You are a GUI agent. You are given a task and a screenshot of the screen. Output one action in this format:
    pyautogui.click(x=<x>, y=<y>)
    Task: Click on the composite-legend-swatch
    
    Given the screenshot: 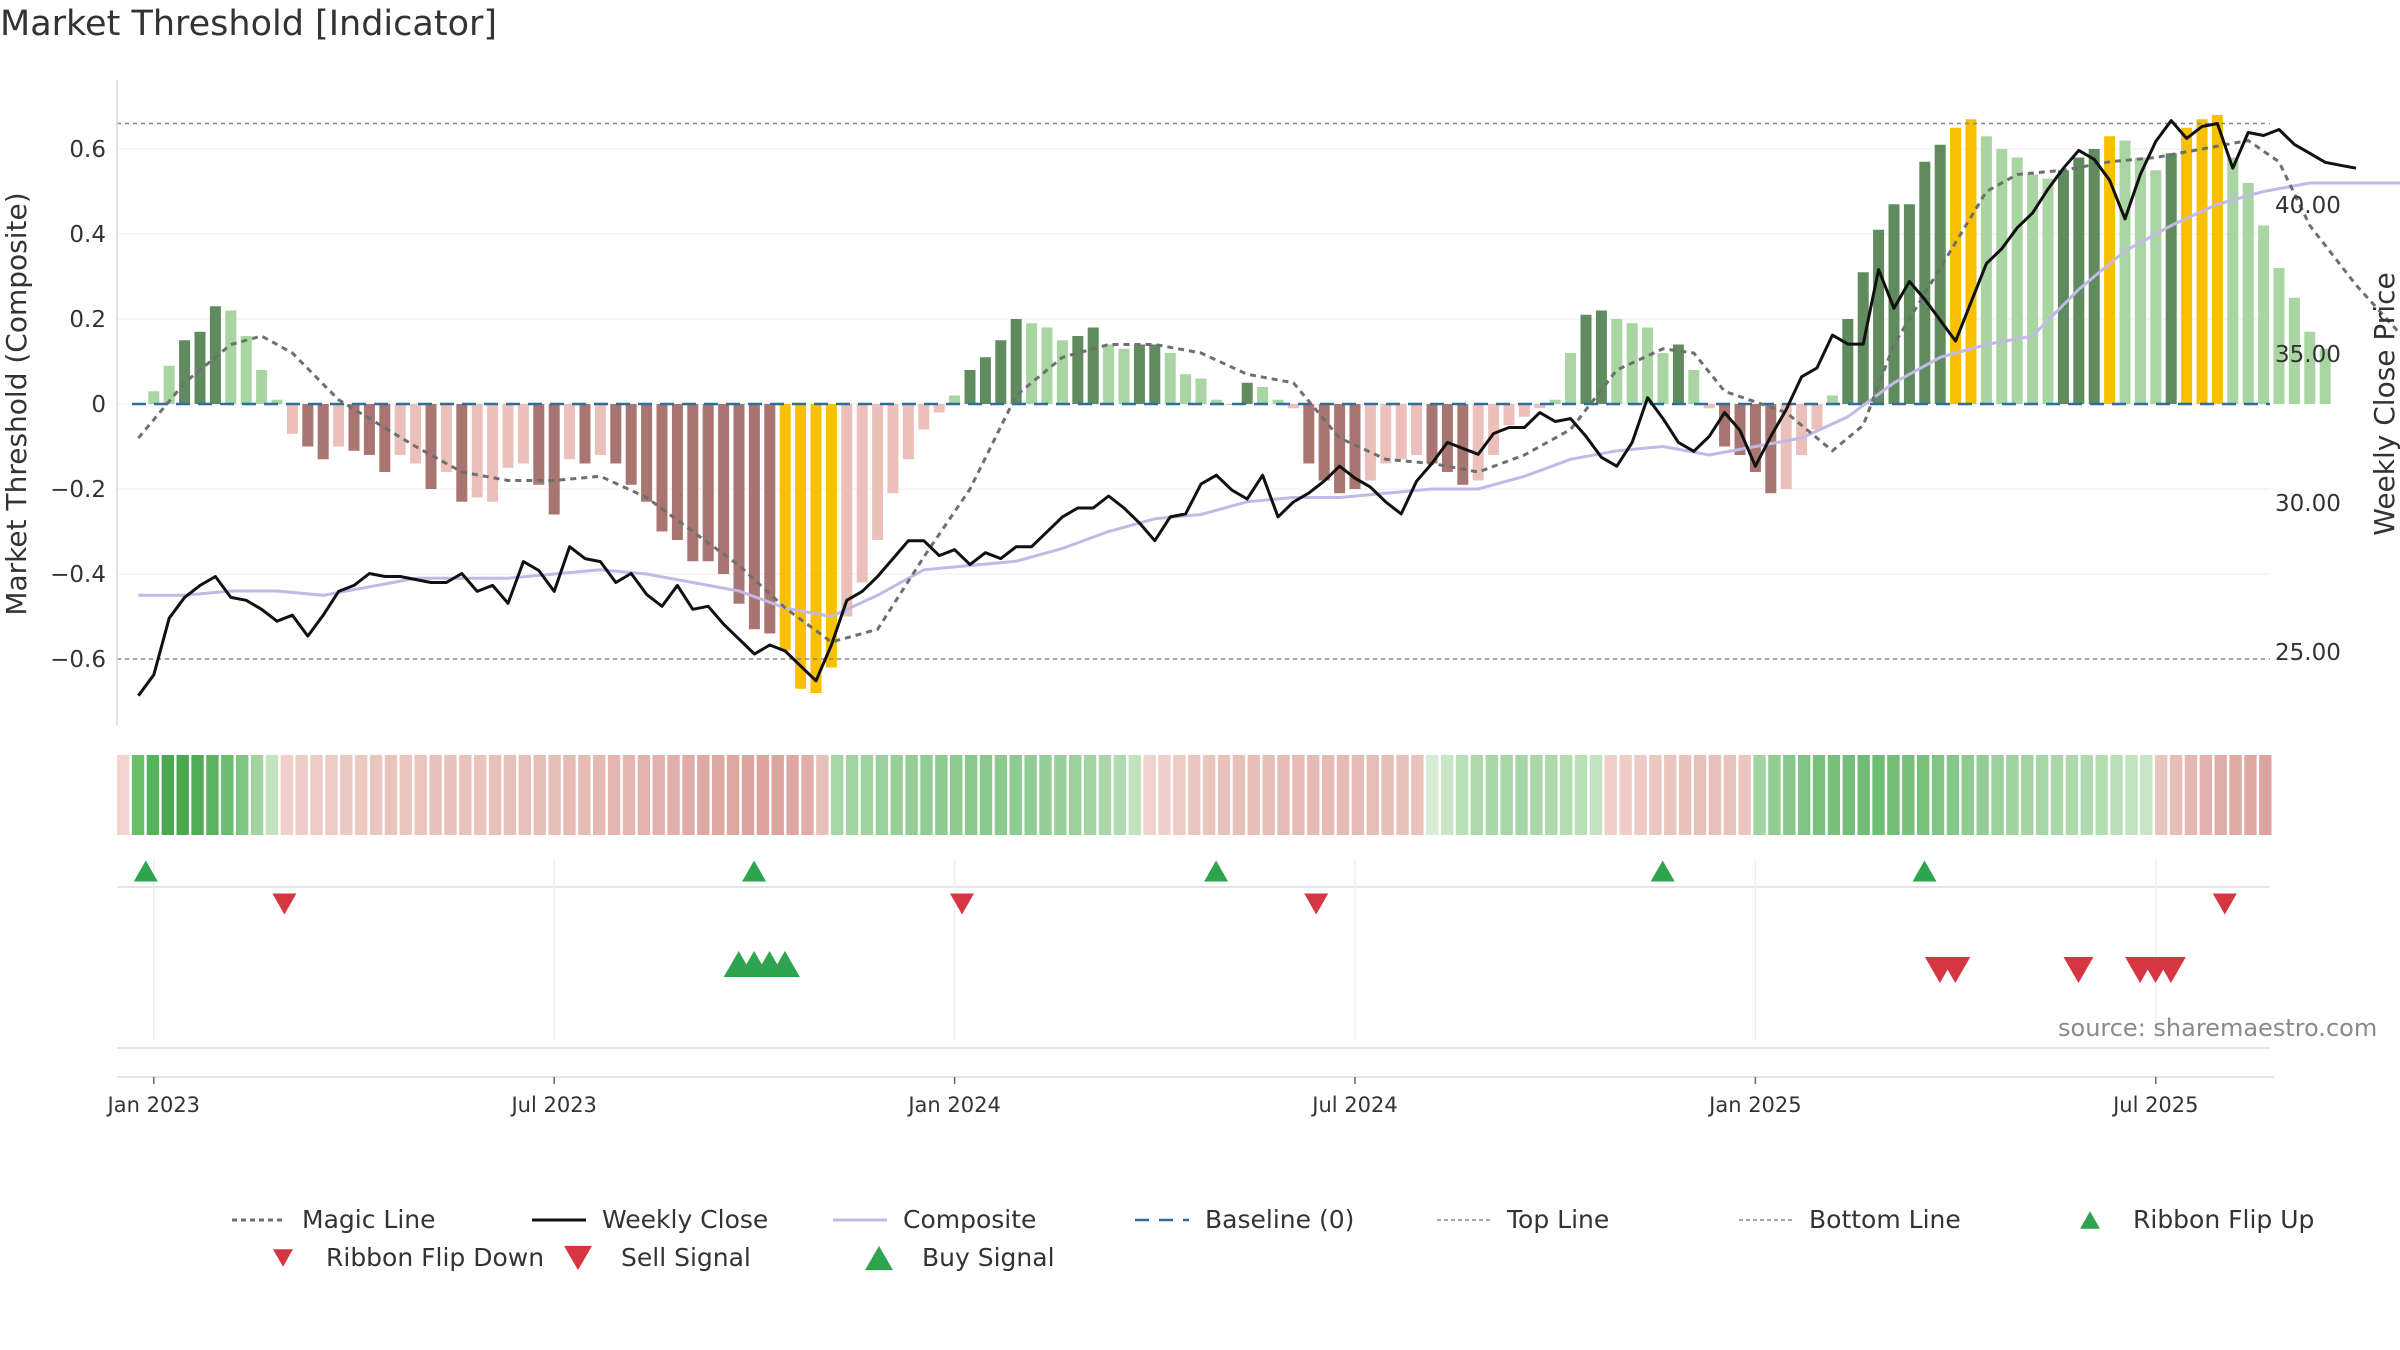 What is the action you would take?
    pyautogui.click(x=860, y=1219)
    